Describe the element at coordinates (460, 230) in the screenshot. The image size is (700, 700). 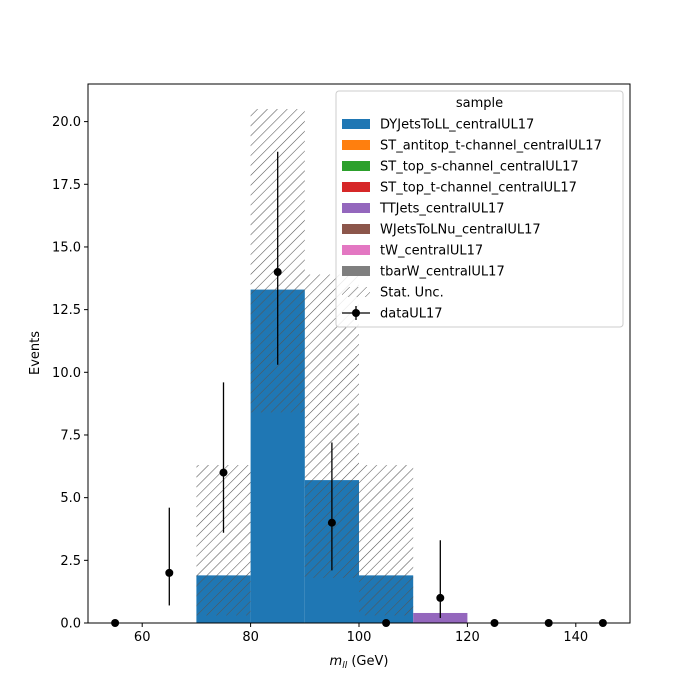
I see `legend-label-wjetstolnu-centralul17: WJetsToLNu_centralUL17` at that location.